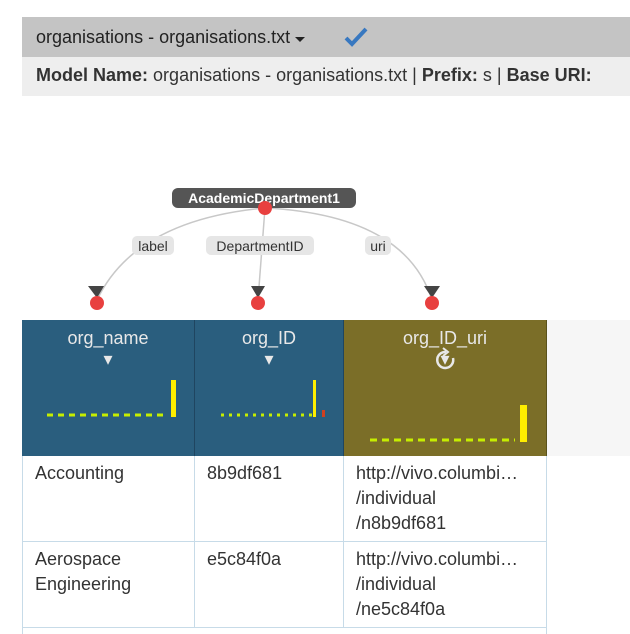  I want to click on node-label: AcademicDepartment1, so click(264, 198).